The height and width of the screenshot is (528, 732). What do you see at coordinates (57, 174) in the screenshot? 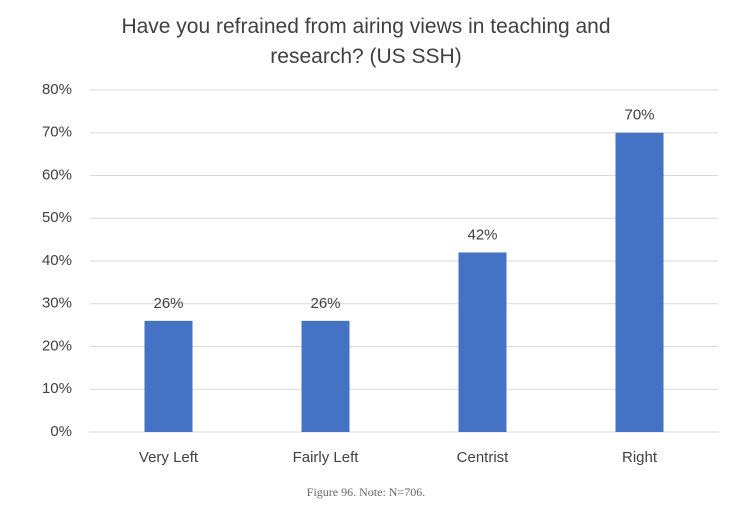
I see `y-tick-label: 60%` at bounding box center [57, 174].